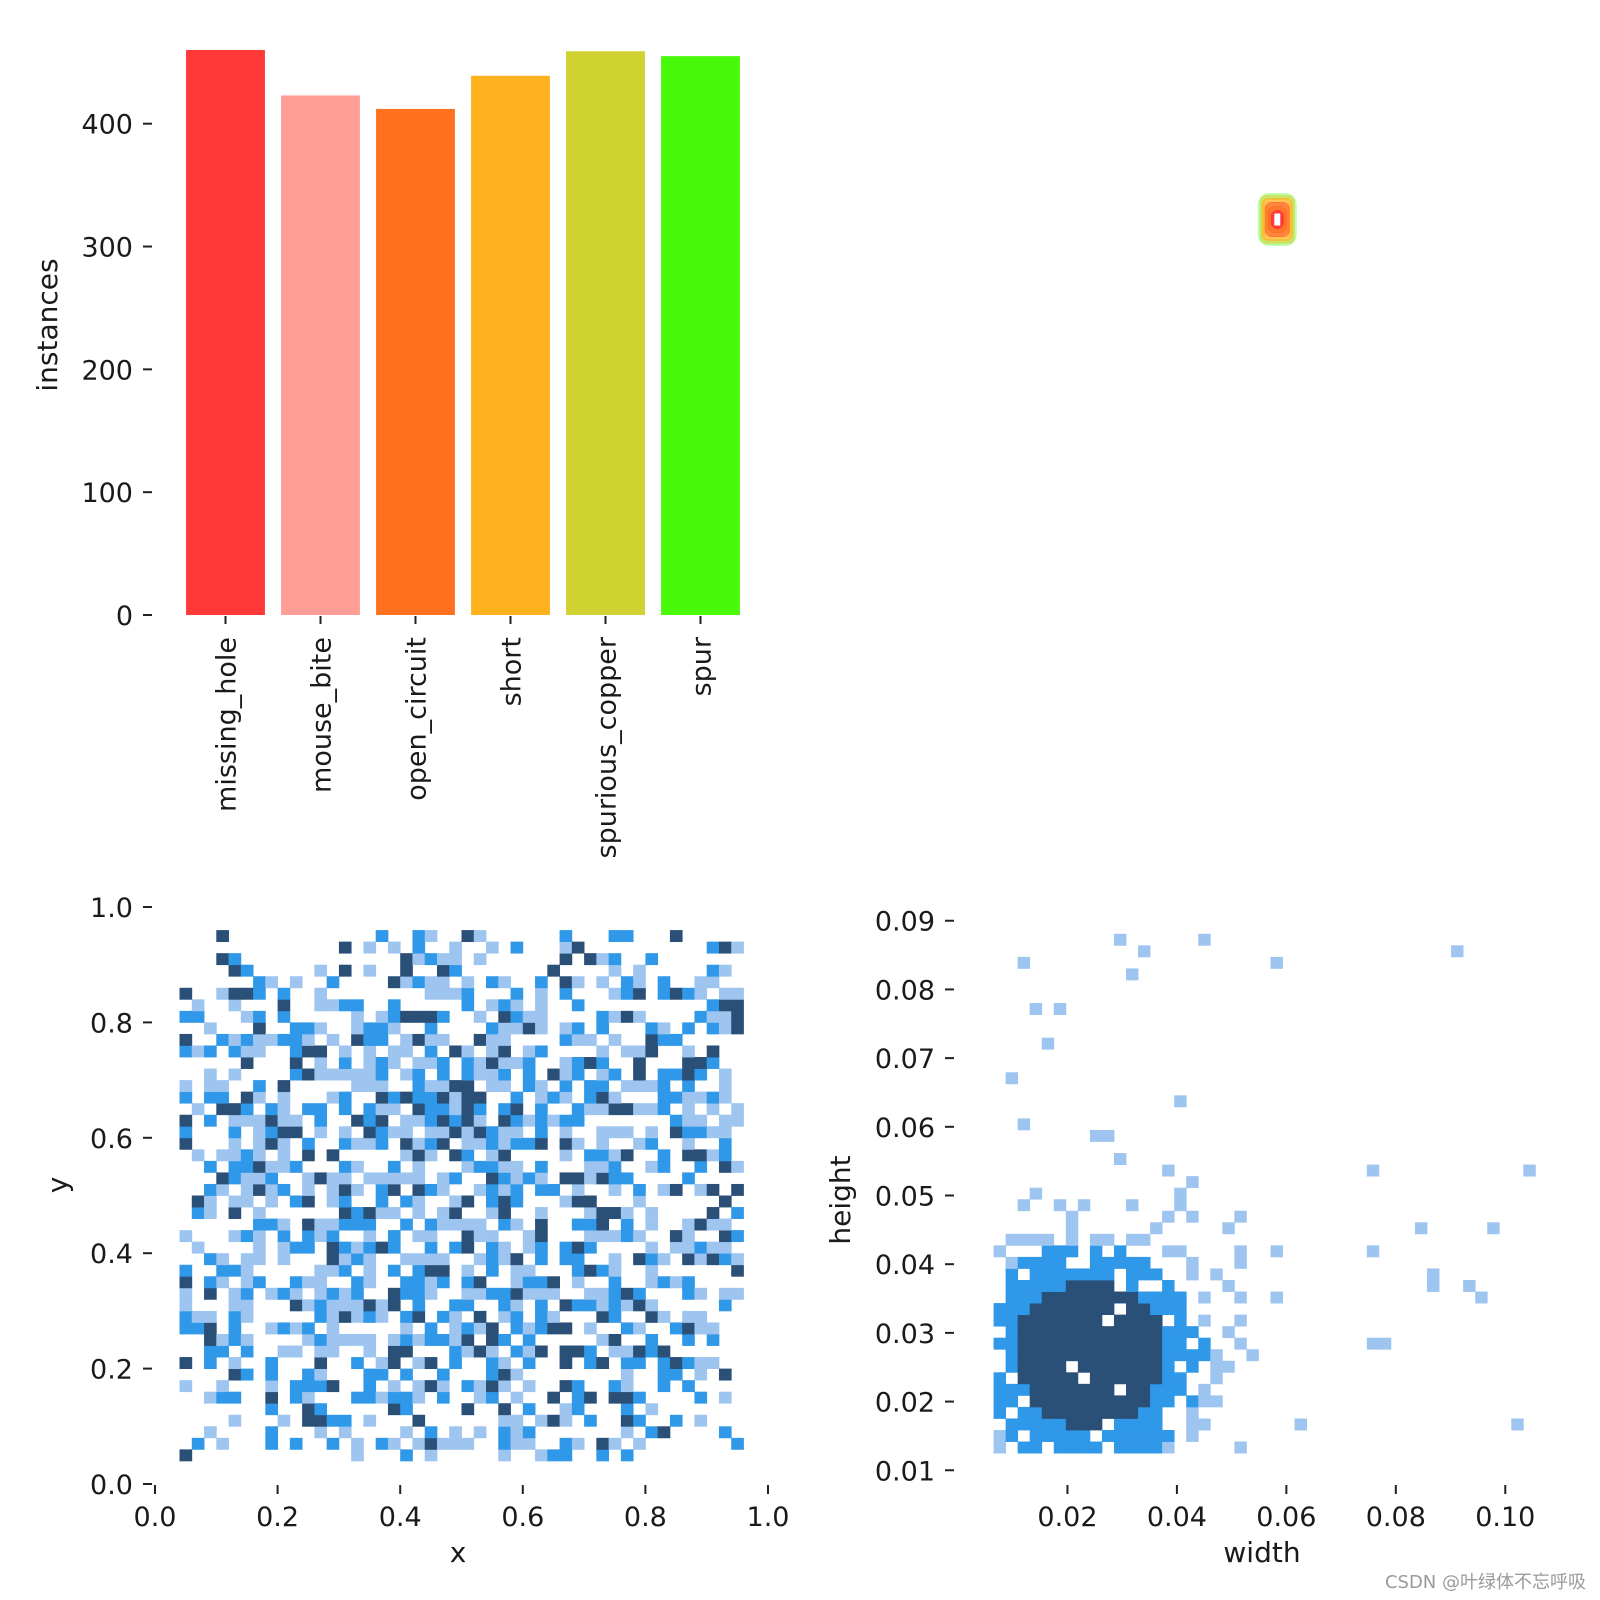 The height and width of the screenshot is (1600, 1600). What do you see at coordinates (905, 1128) in the screenshot?
I see `wh-y-tick-label: 0.06` at bounding box center [905, 1128].